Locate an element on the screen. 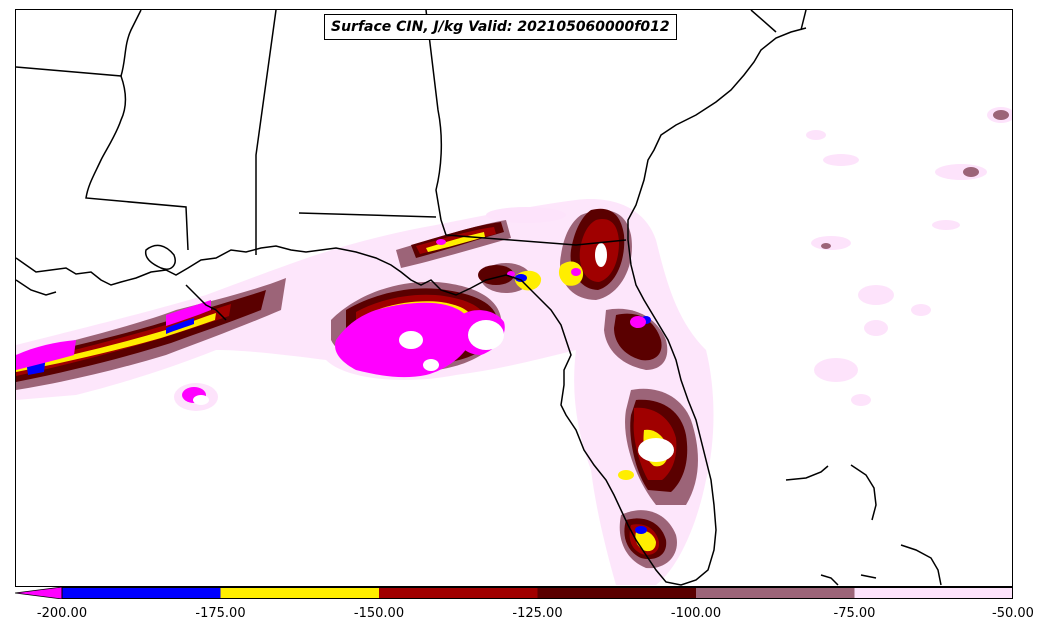 This screenshot has width=1044, height=633. colorbar-tick-label: -200.00 is located at coordinates (62, 613).